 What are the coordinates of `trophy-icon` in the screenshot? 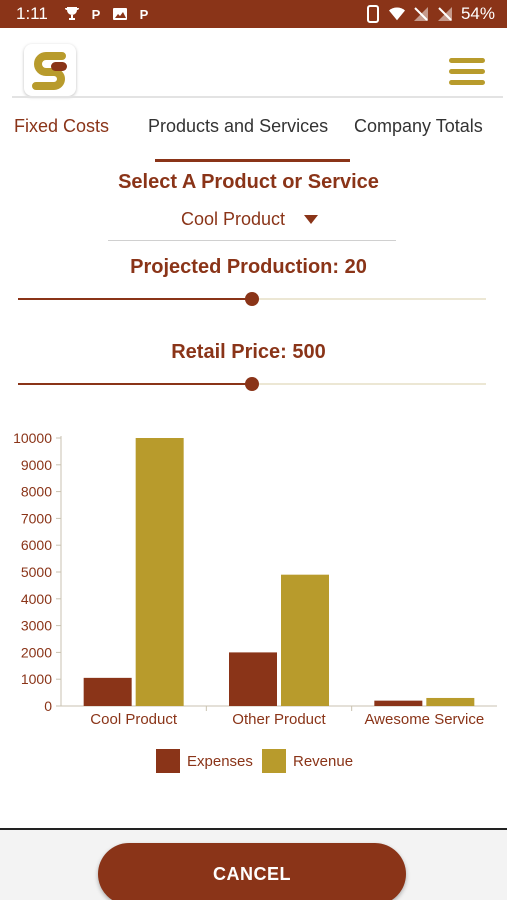 It's located at (72, 14).